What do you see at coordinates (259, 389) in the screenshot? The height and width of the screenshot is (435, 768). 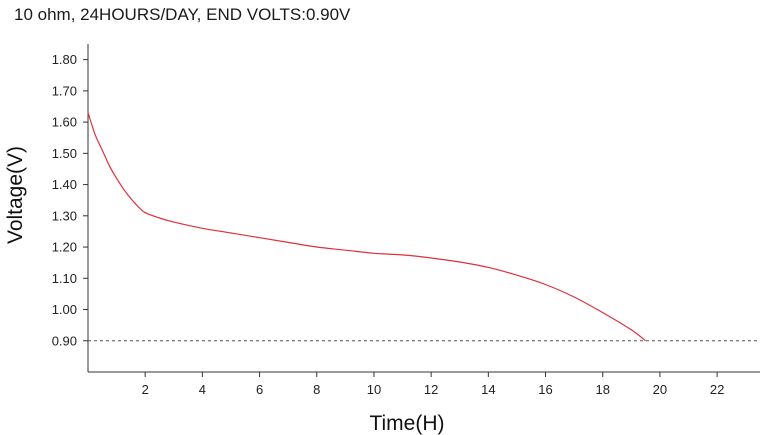 I see `x-tick-label: 6` at bounding box center [259, 389].